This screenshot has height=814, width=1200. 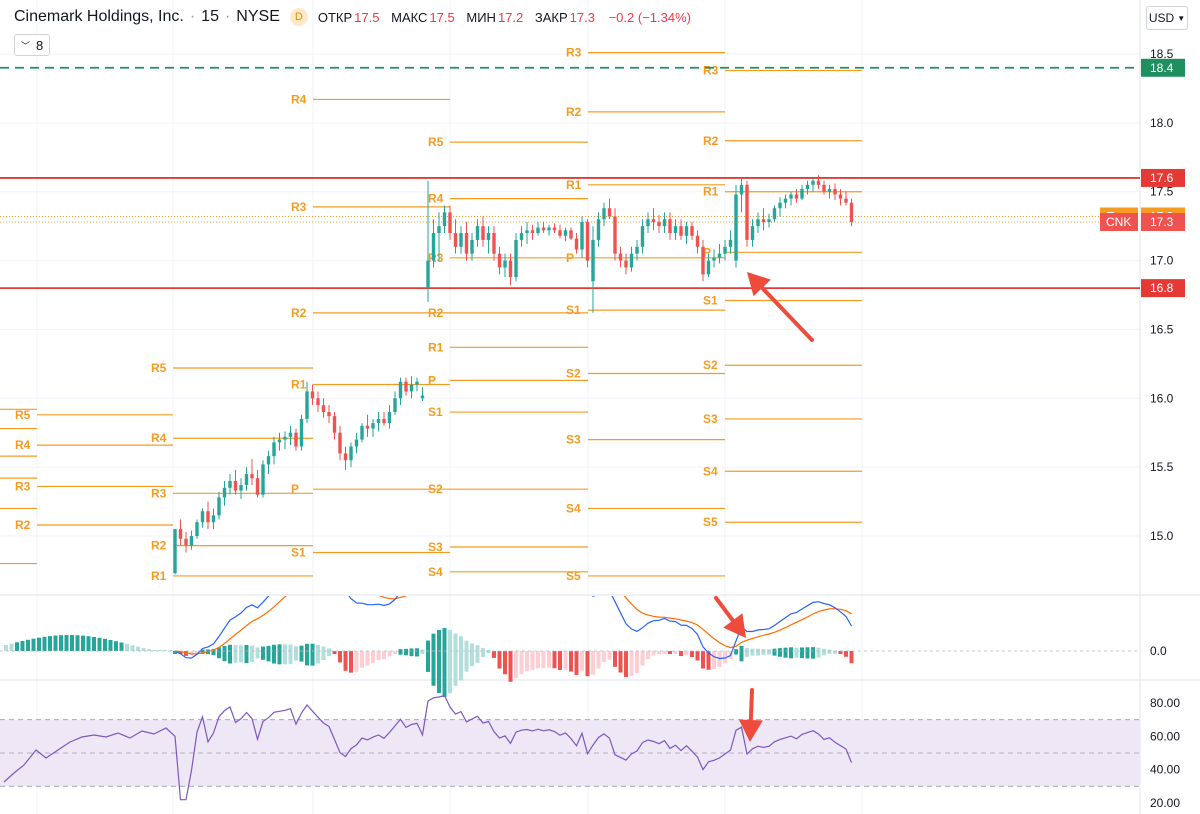 I want to click on interval-label: 15, so click(x=210, y=16).